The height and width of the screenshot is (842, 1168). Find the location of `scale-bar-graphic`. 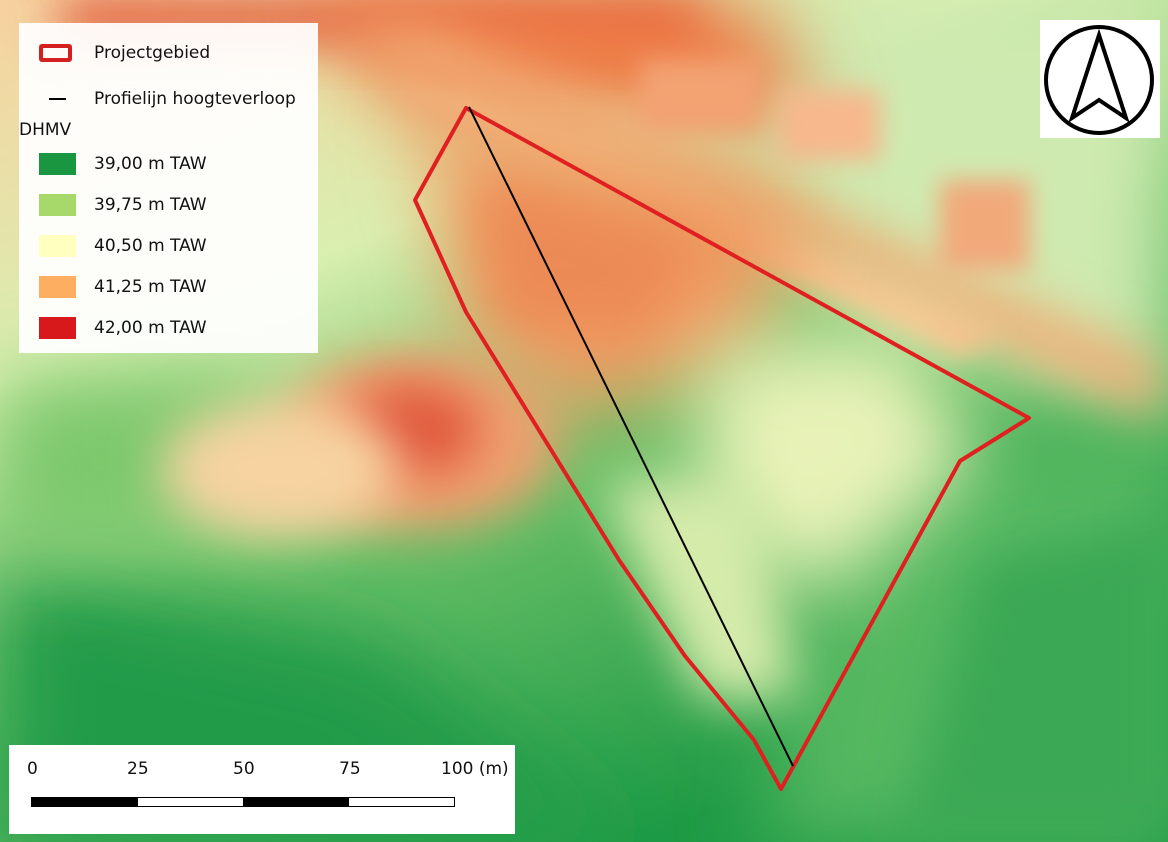

scale-bar-graphic is located at coordinates (243, 802).